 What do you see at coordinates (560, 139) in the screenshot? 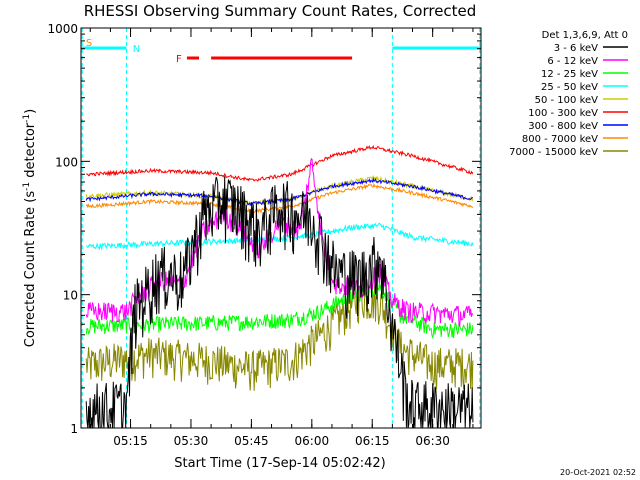
I see `legend-entry-label: 800 - 7000 keV` at bounding box center [560, 139].